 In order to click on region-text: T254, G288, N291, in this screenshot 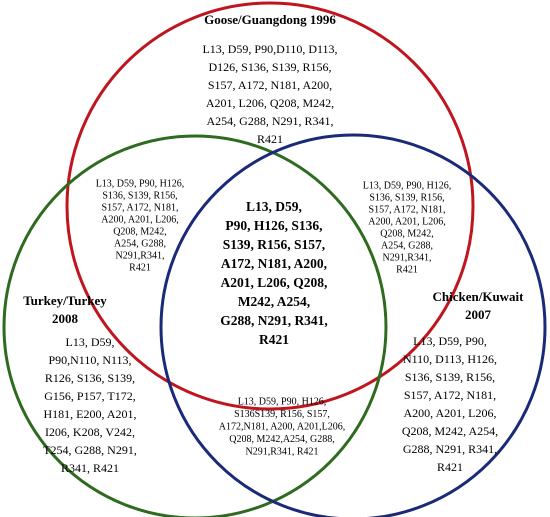, I will do `click(90, 450)`.